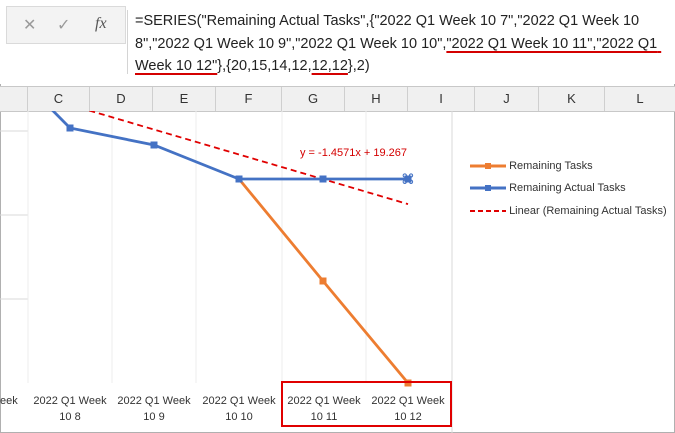 This screenshot has width=675, height=433. I want to click on legend-swatch-orange, so click(488, 166).